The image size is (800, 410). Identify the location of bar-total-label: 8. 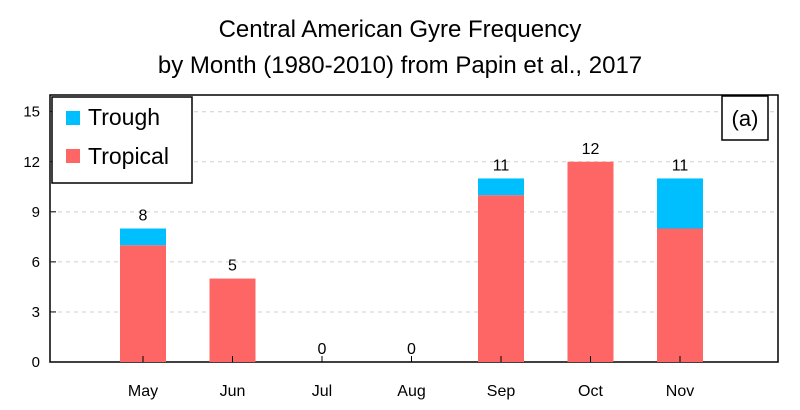
(143, 216).